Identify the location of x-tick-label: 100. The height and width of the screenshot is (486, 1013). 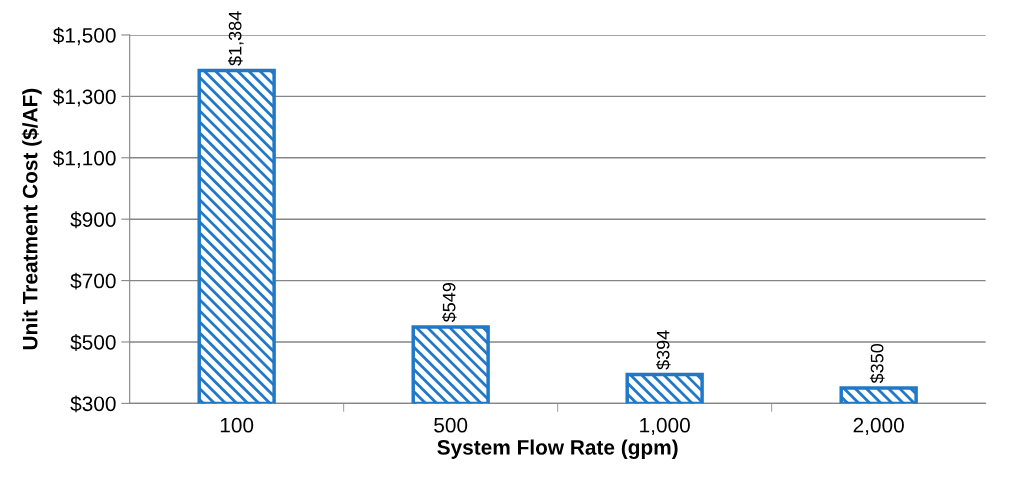
(237, 425).